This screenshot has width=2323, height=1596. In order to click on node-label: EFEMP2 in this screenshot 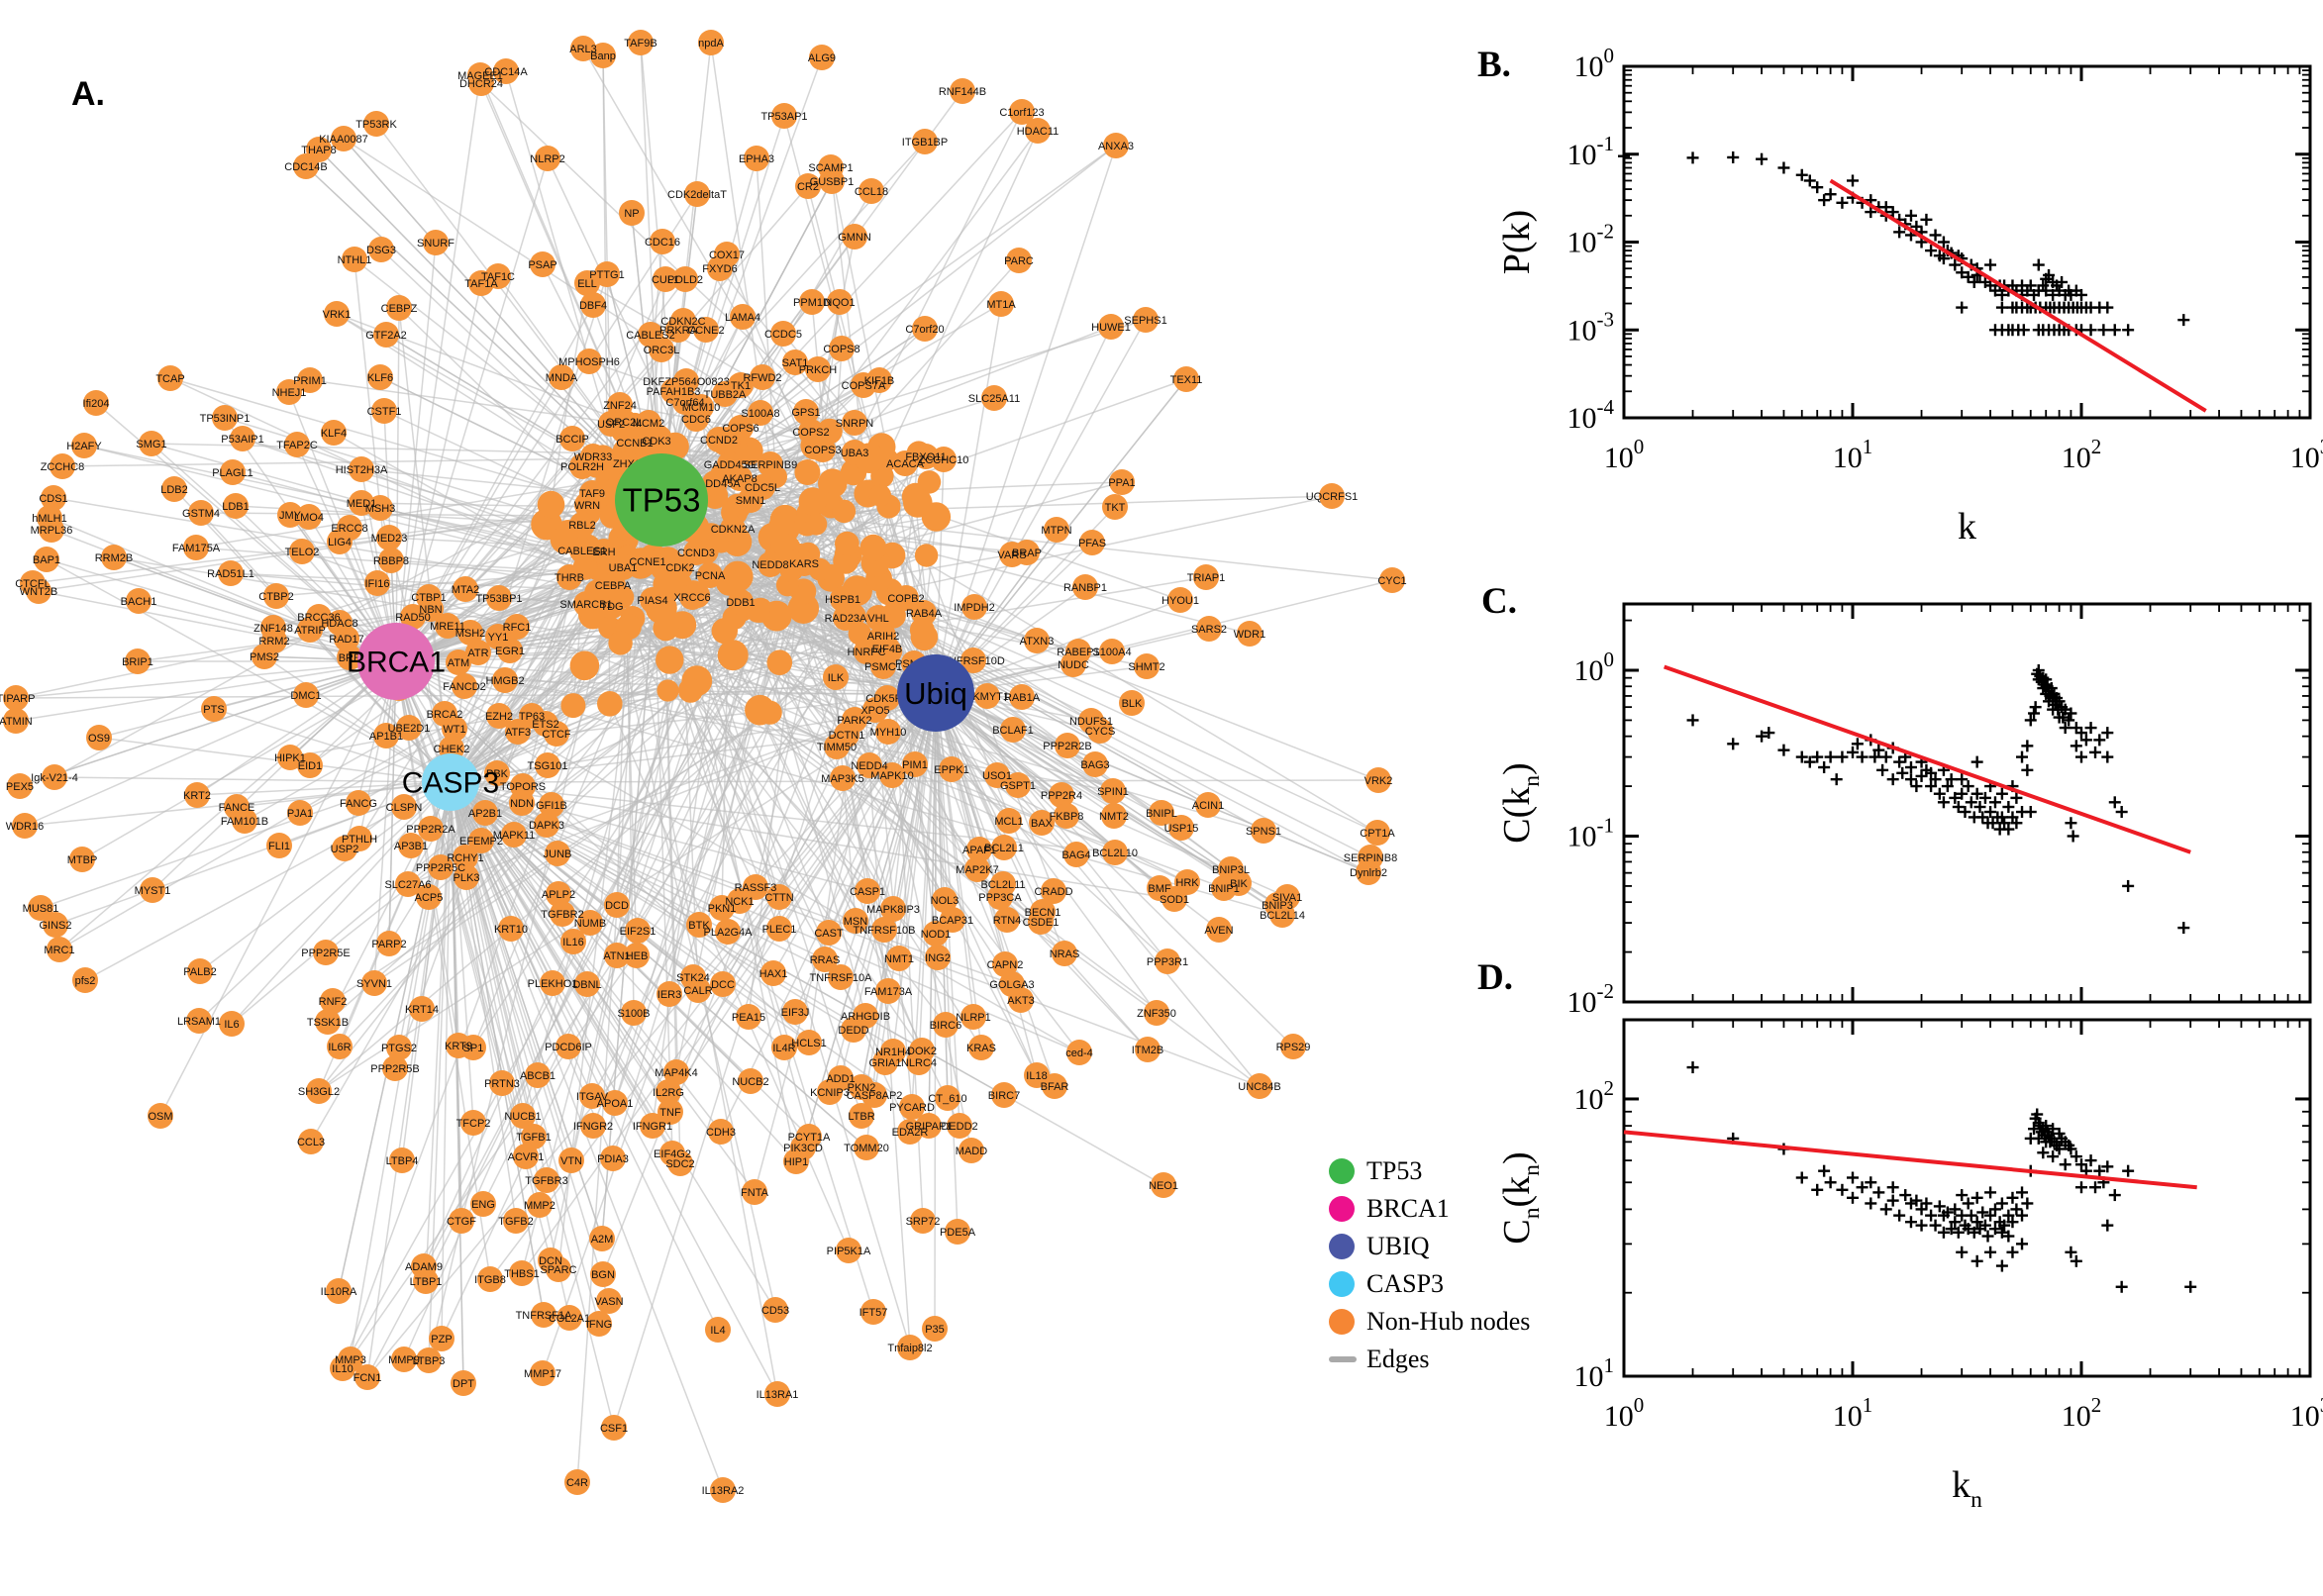, I will do `click(481, 842)`.